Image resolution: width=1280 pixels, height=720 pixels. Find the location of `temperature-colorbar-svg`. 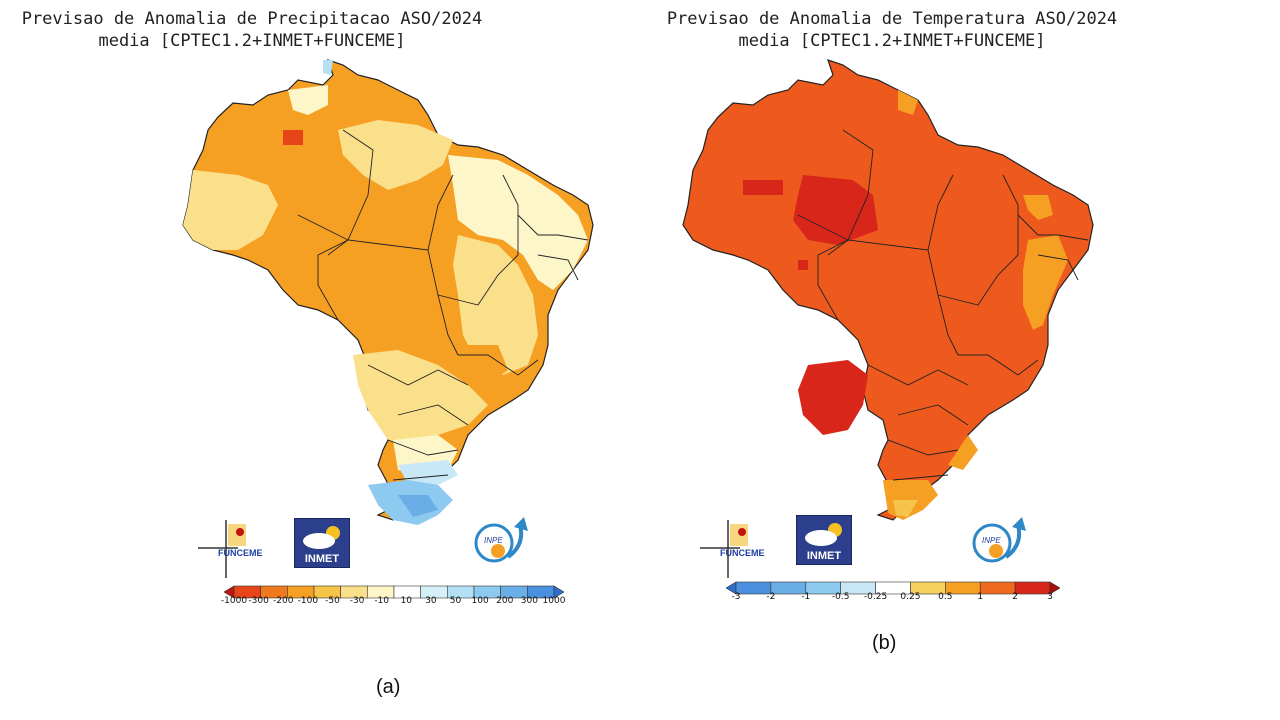

temperature-colorbar-svg is located at coordinates (893, 588).